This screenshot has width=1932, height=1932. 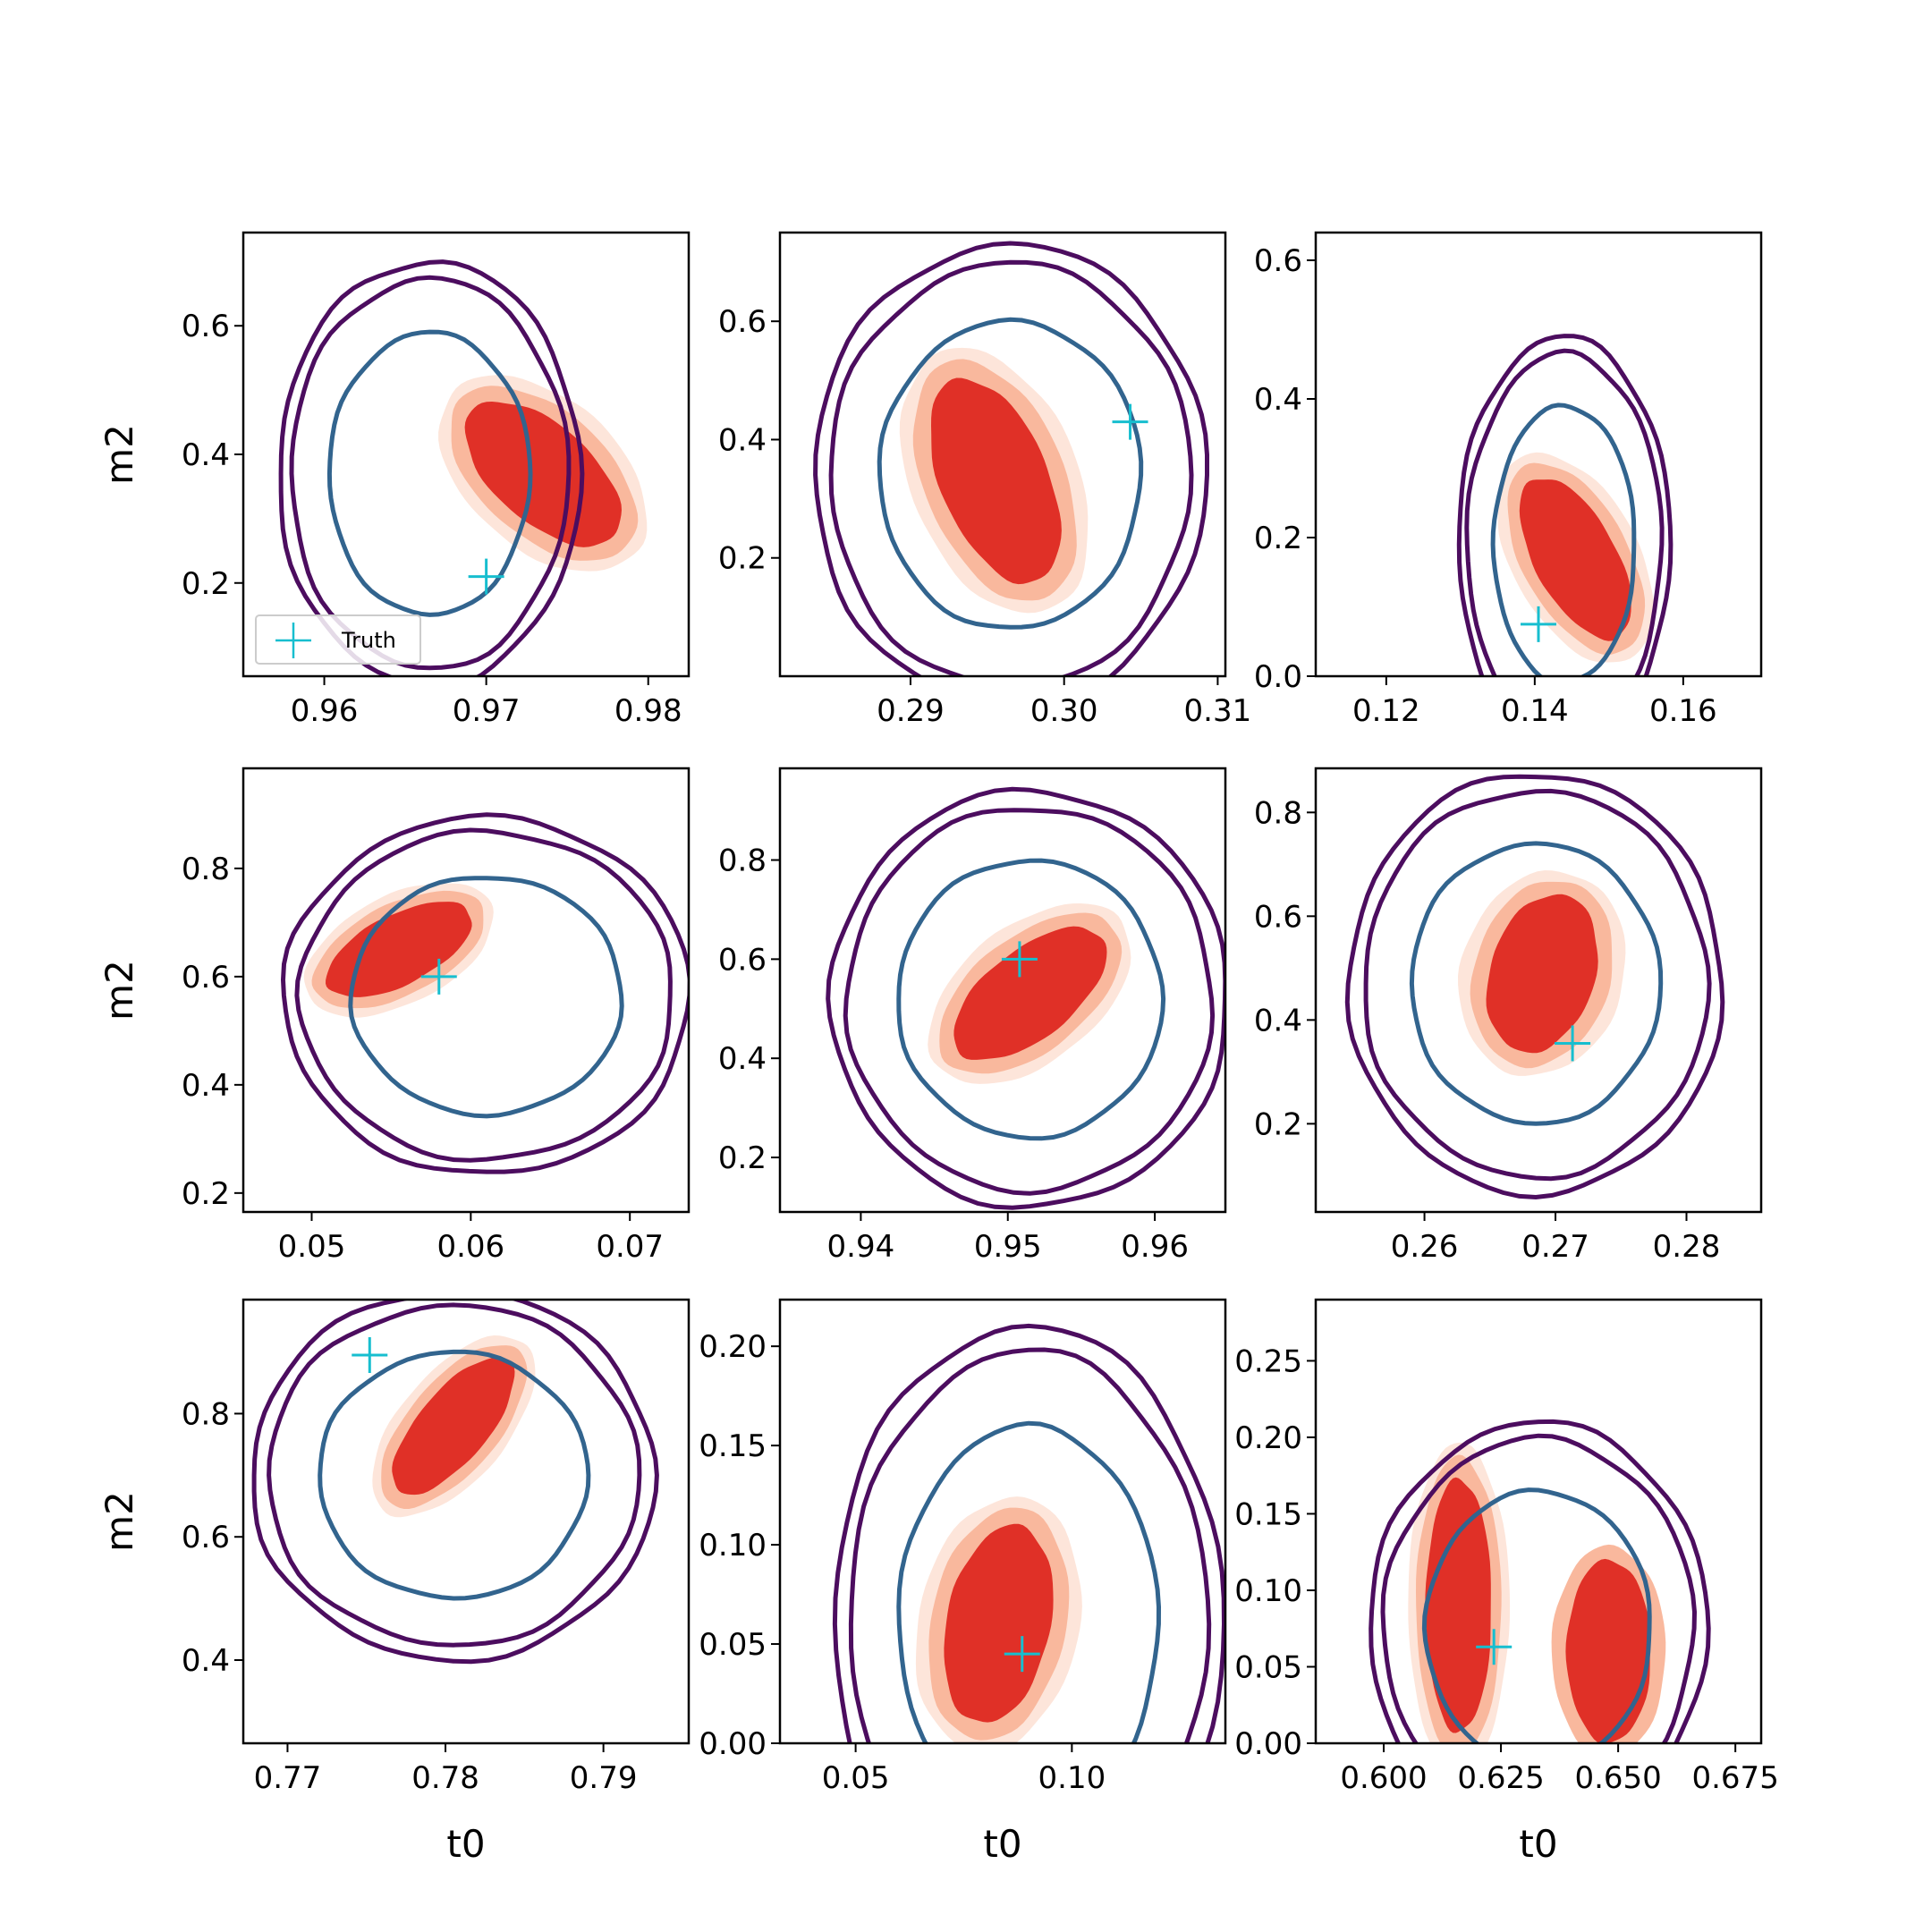 I want to click on x-tick-label: 0.78, so click(x=445, y=1778).